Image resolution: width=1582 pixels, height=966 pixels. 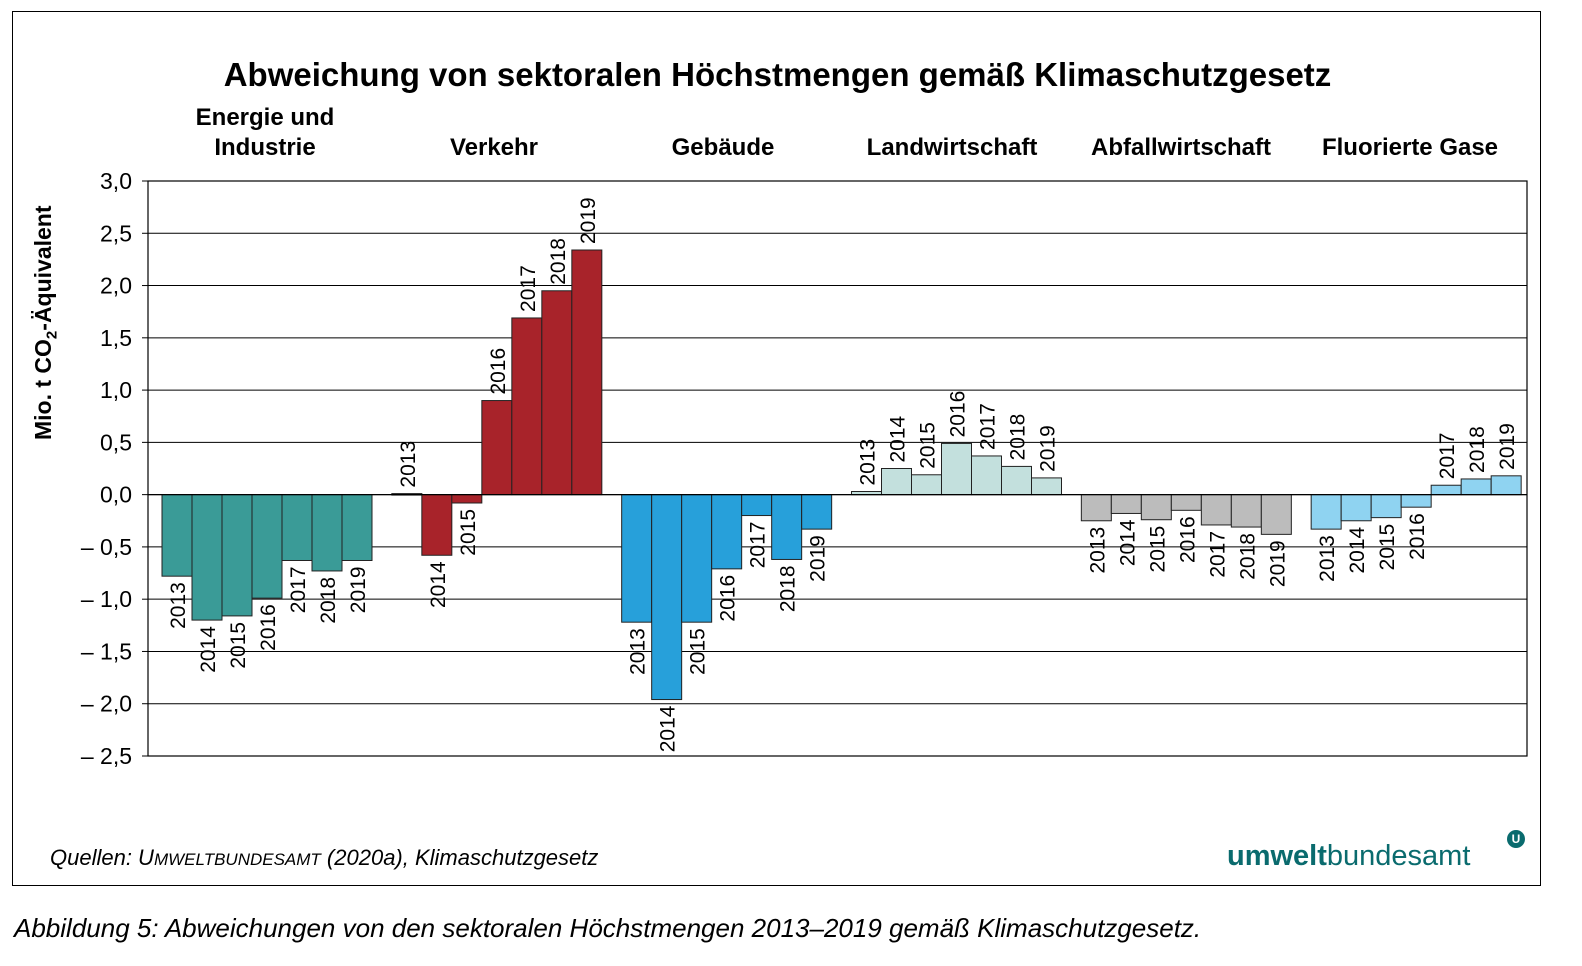 What do you see at coordinates (106, 651) in the screenshot?
I see `y-tick-label: – 1,5` at bounding box center [106, 651].